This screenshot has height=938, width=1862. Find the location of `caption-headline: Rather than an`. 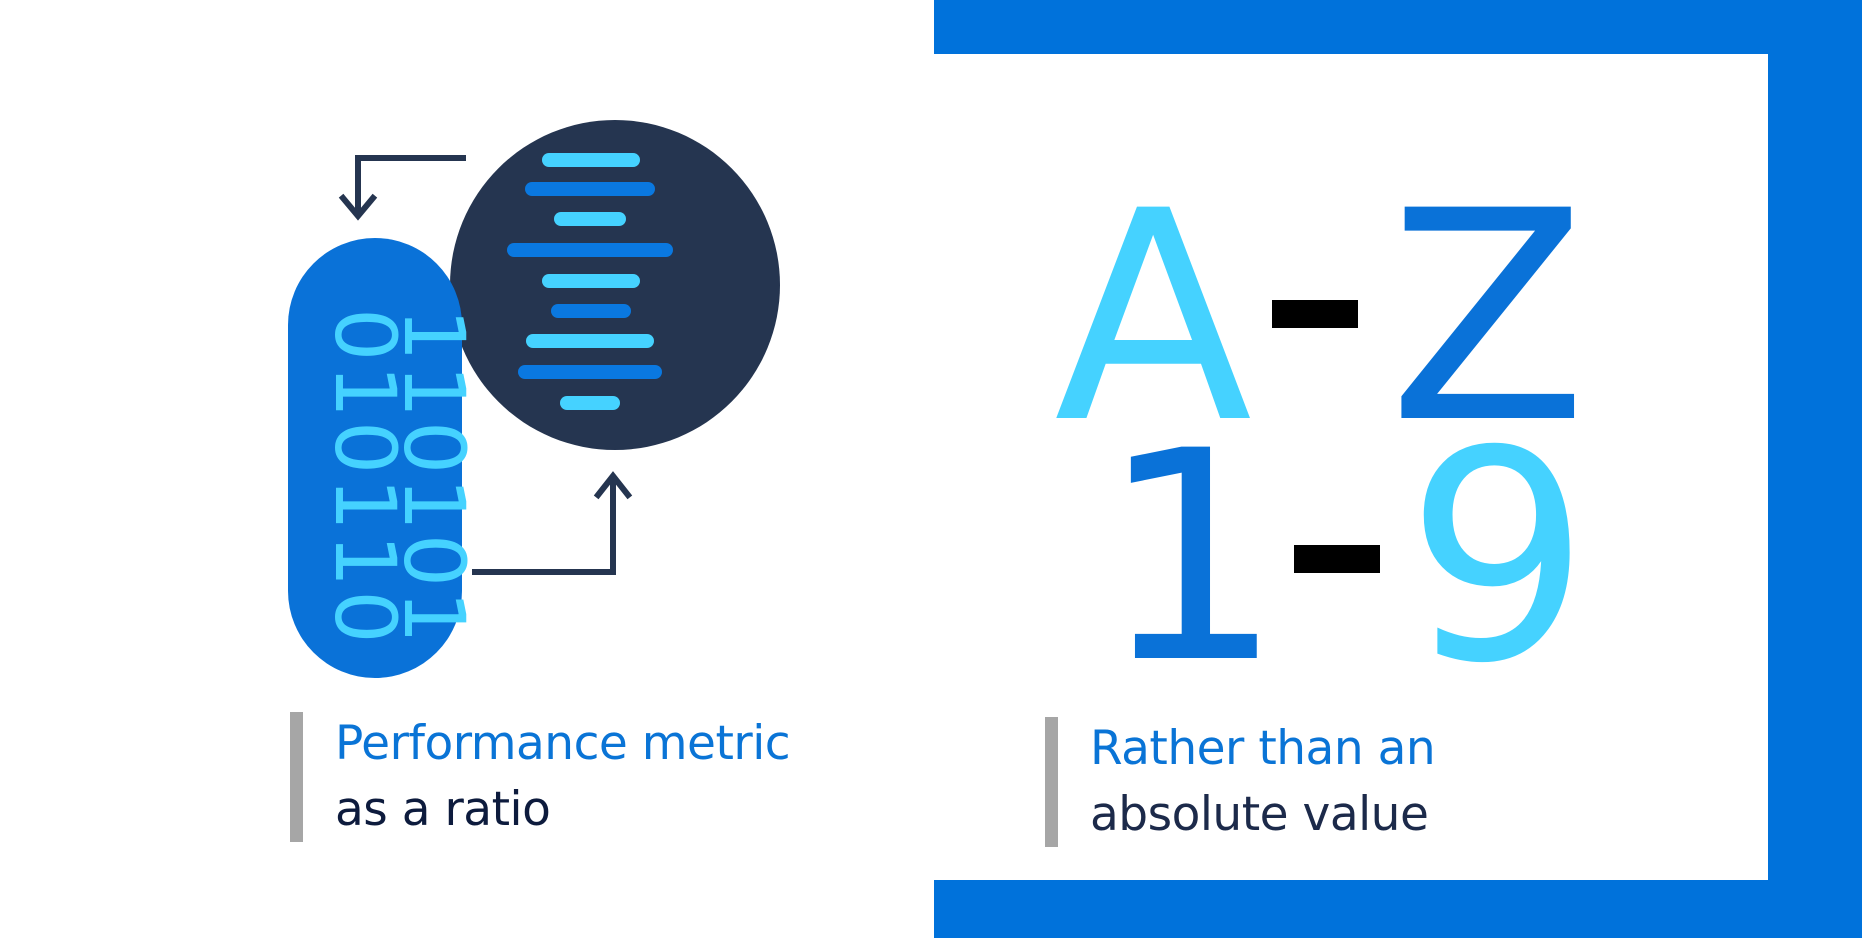

caption-headline: Rather than an is located at coordinates (1263, 748).